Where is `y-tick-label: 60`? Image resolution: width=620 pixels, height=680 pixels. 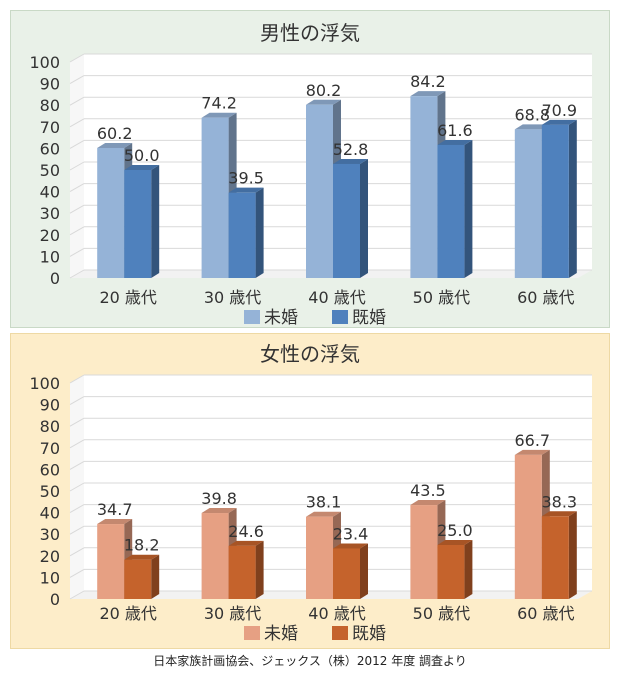
y-tick-label: 60 is located at coordinates (50, 469).